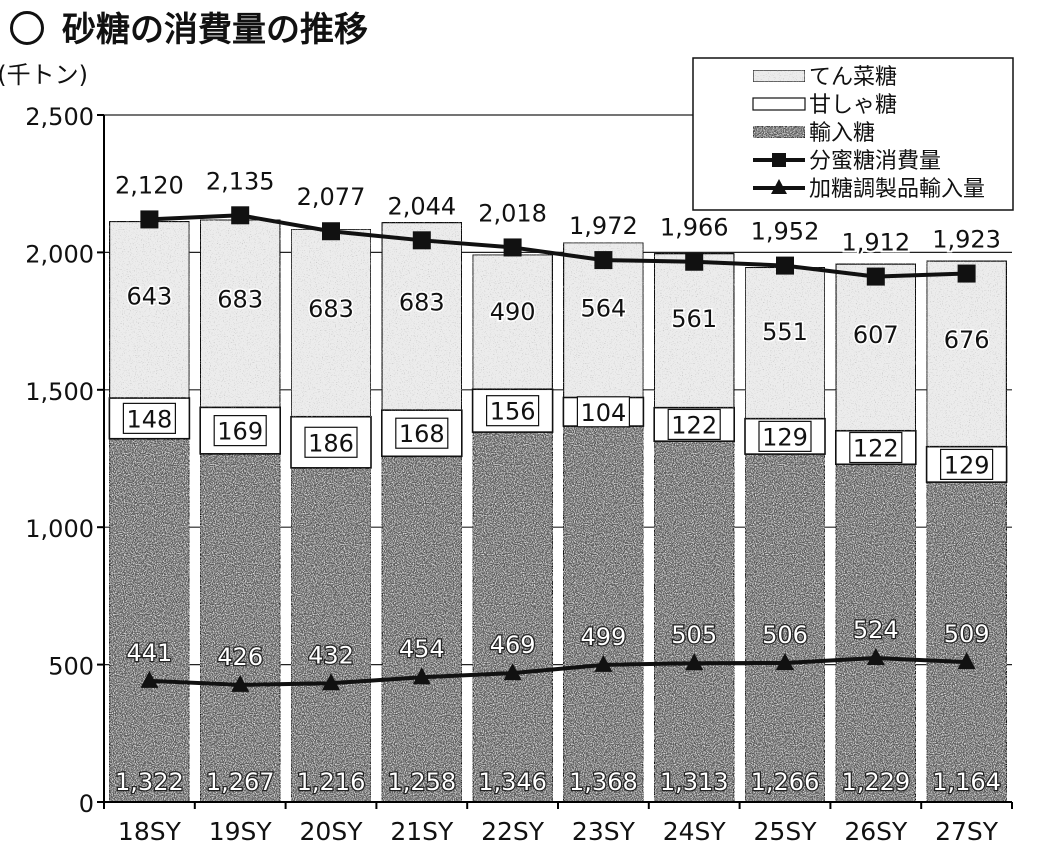 The height and width of the screenshot is (848, 1045). Describe the element at coordinates (513, 312) in the screenshot. I see `label-beet: 490` at that location.